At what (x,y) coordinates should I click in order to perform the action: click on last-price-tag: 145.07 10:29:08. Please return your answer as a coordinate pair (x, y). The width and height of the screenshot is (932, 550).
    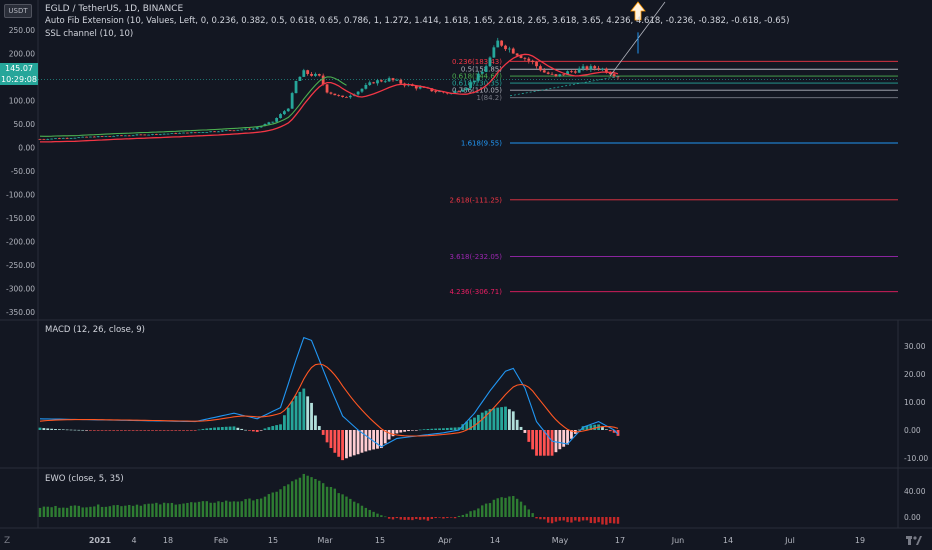
    Looking at the image, I should click on (19, 74).